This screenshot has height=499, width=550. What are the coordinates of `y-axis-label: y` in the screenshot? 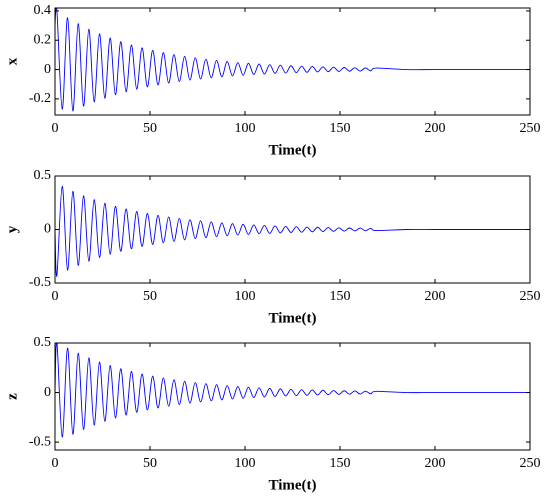 It's located at (12, 229).